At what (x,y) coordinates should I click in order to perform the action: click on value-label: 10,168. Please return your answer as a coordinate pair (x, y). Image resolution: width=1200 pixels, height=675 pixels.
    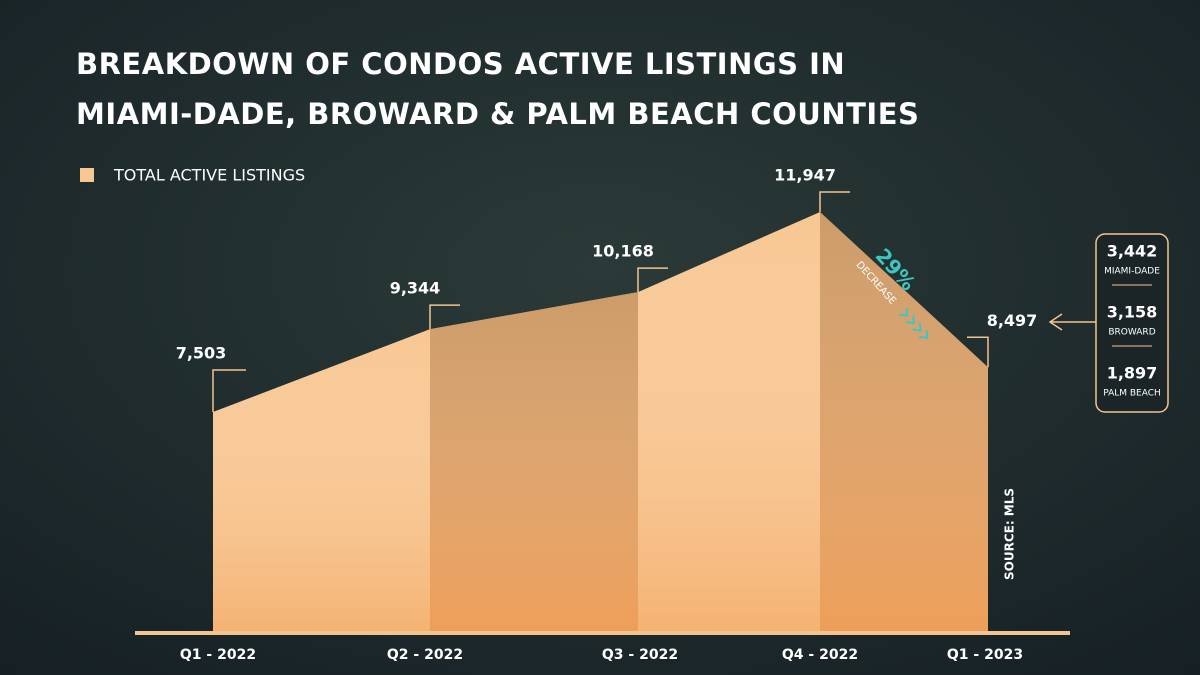
    Looking at the image, I should click on (623, 251).